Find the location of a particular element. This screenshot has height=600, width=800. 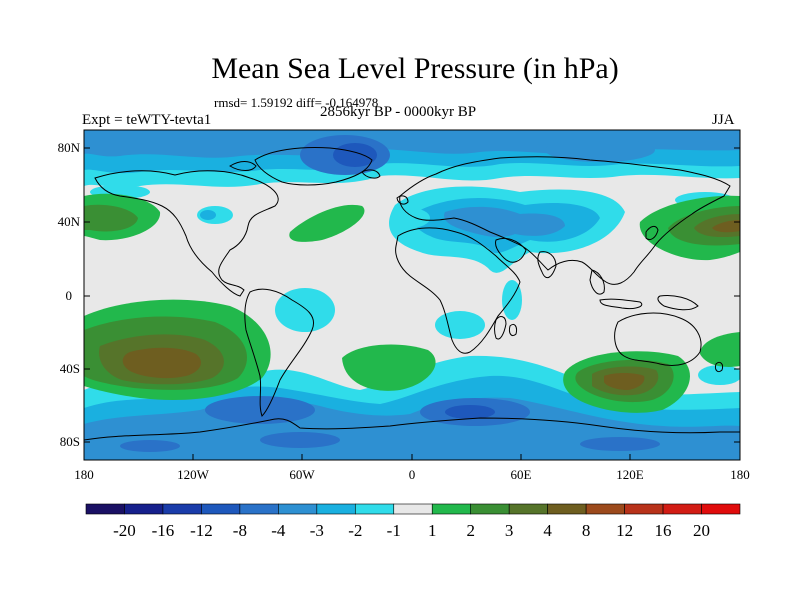

colorbar-label: -4 is located at coordinates (278, 530).